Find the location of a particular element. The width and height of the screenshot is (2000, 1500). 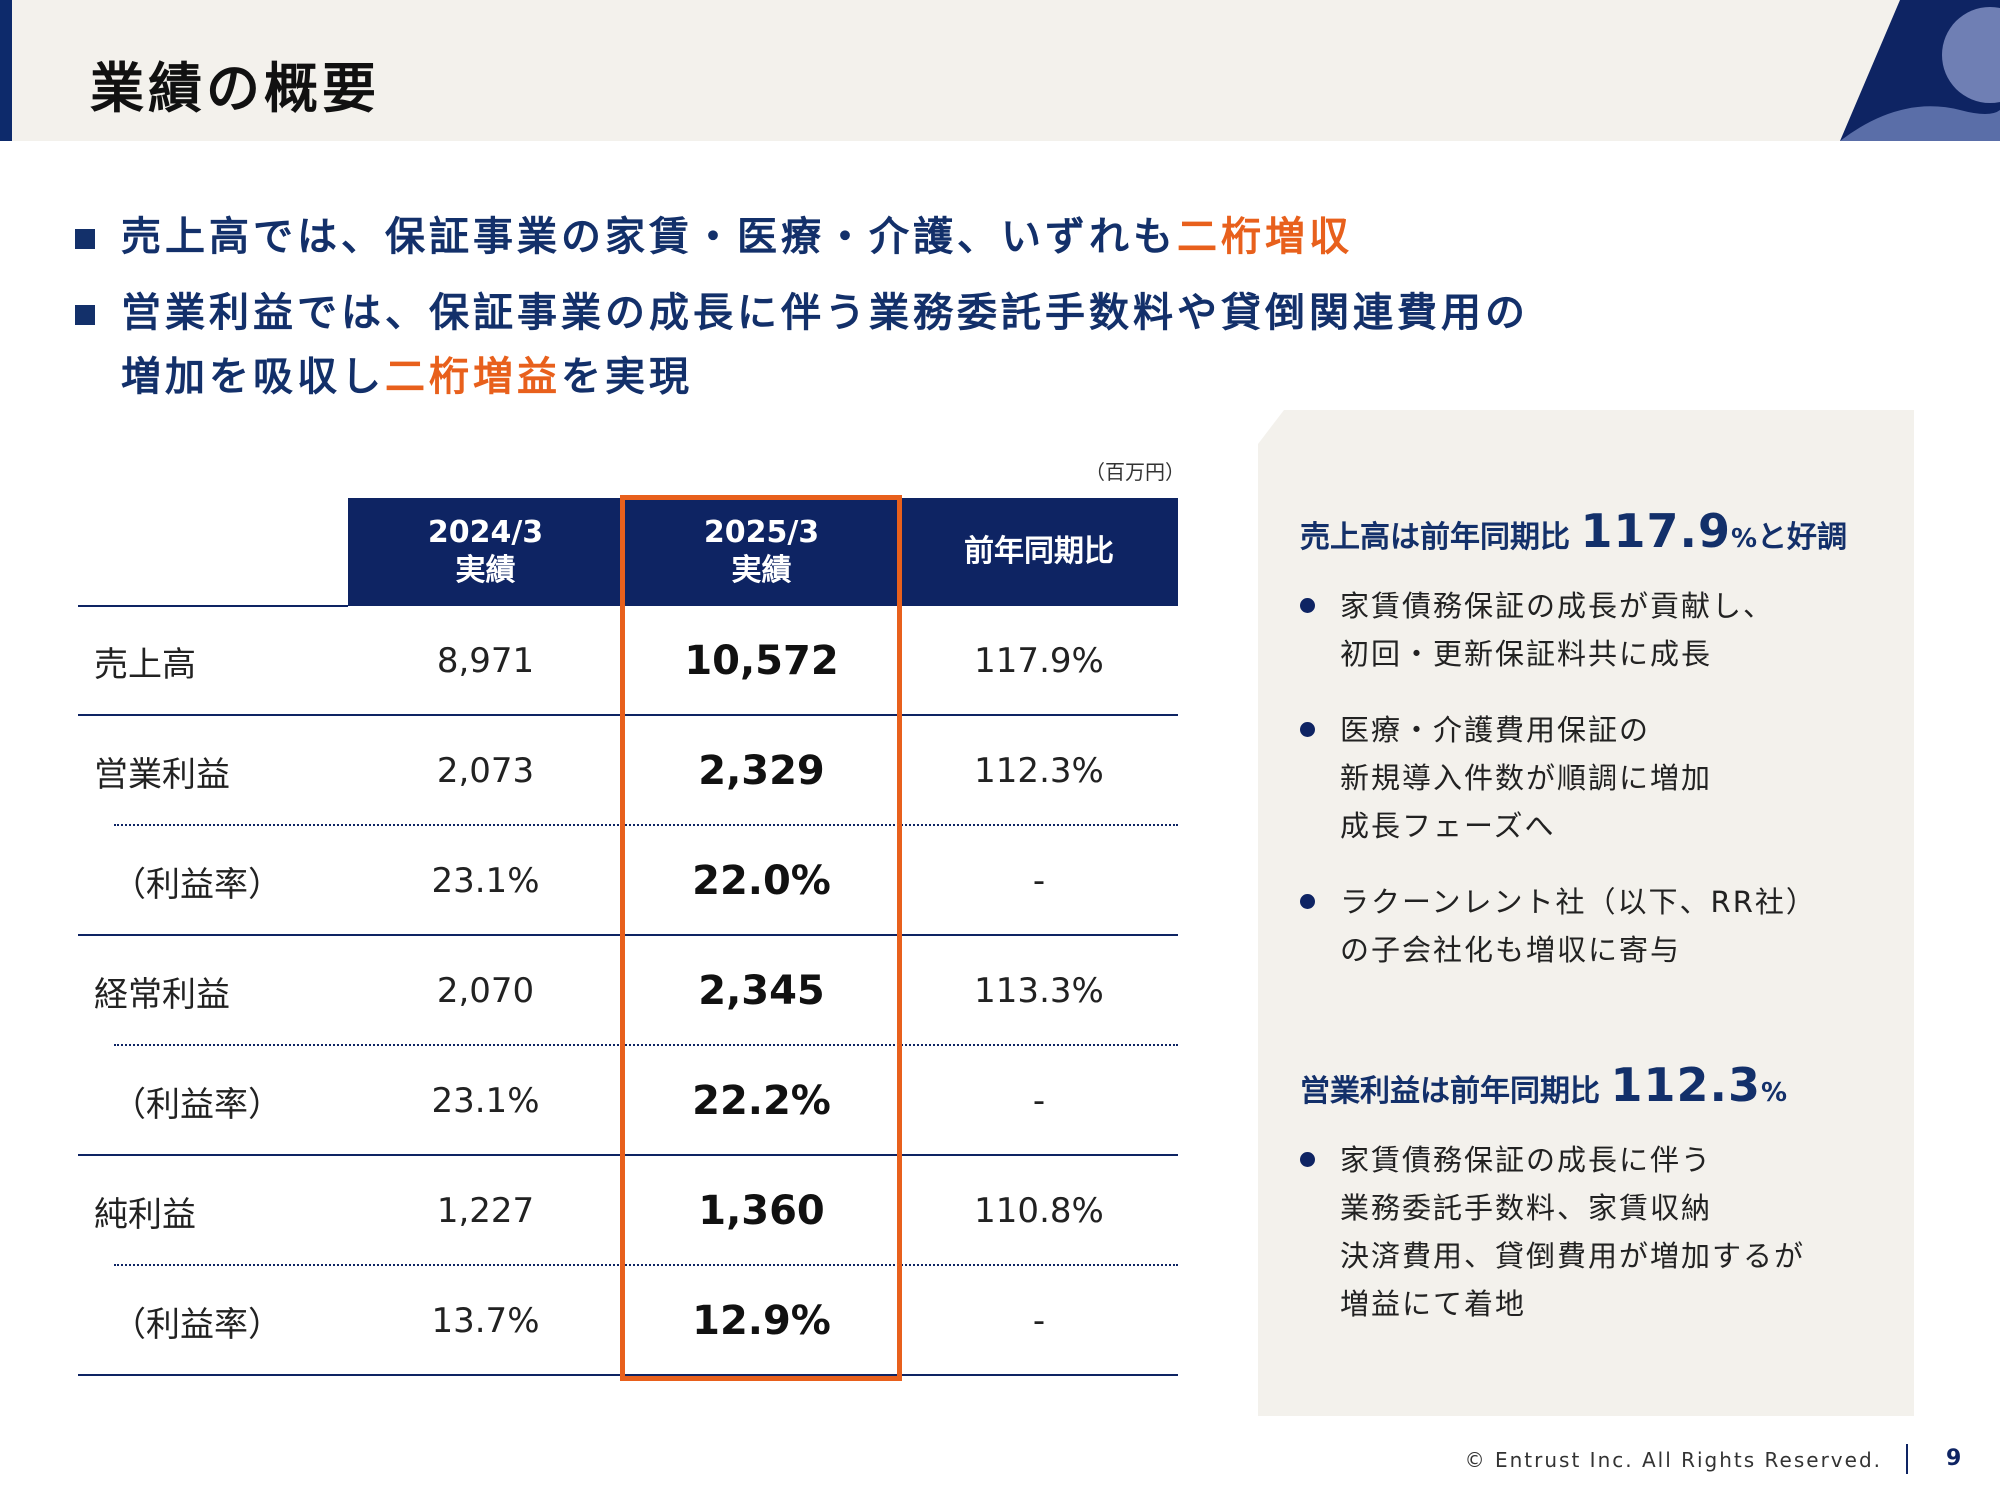

bullet-accent-text: 二桁増収 is located at coordinates (1265, 237).